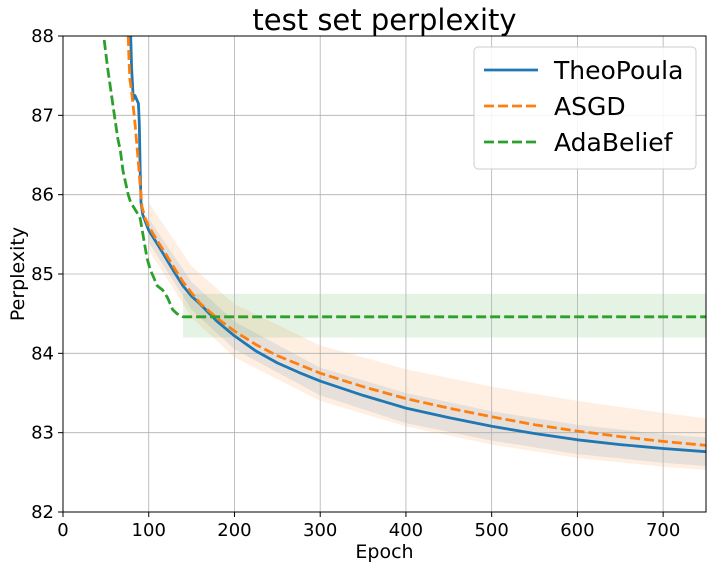 This screenshot has height=568, width=712. I want to click on x-tick-label: 600, so click(577, 530).